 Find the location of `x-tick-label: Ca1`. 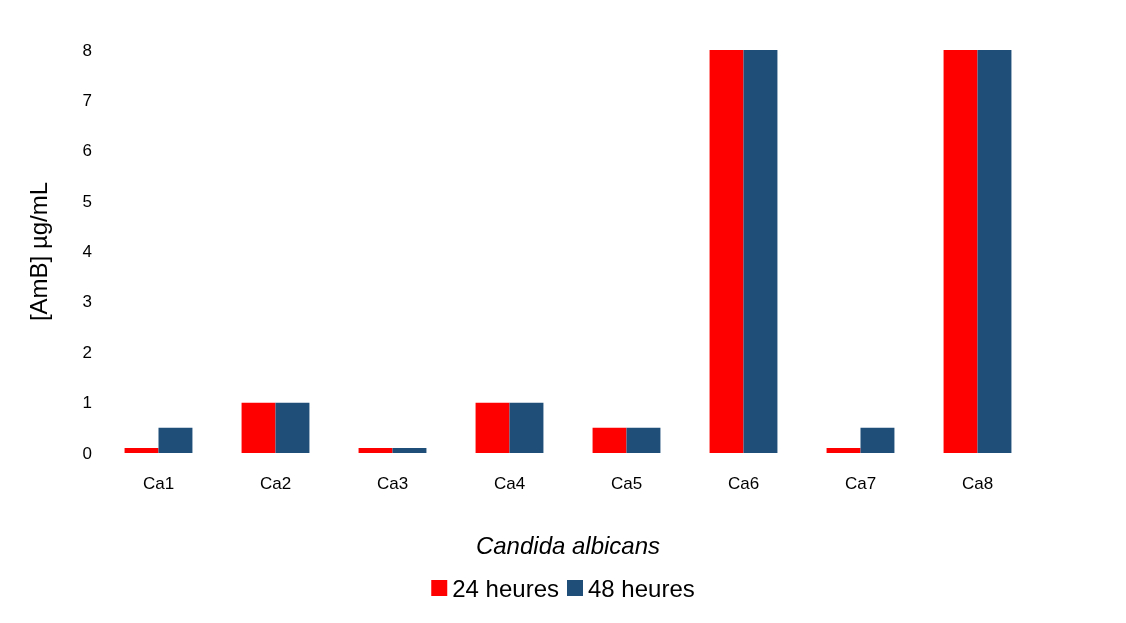

x-tick-label: Ca1 is located at coordinates (158, 483).